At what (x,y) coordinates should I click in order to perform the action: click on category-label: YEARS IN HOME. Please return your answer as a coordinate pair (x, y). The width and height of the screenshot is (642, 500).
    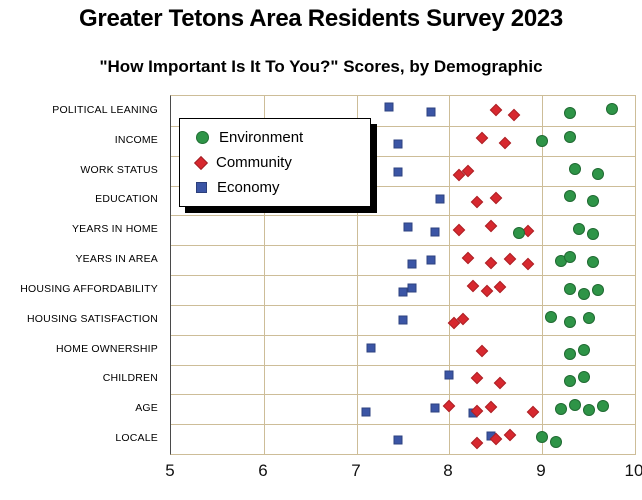
    Looking at the image, I should click on (114, 229).